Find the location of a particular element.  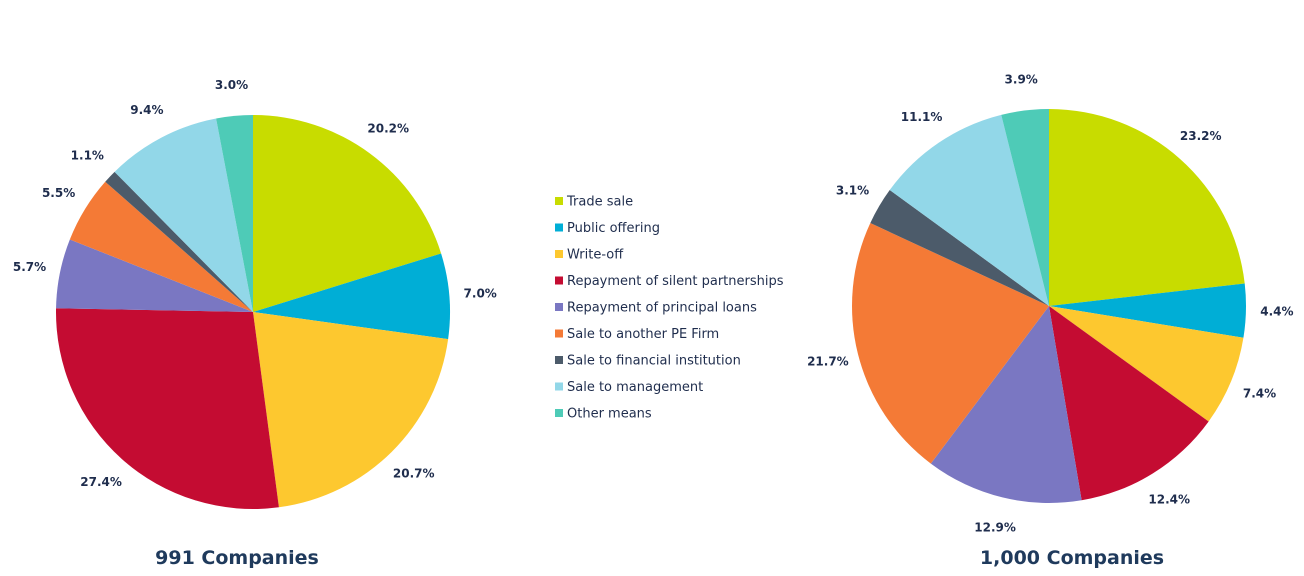

slice-label-sale-to-management: 11.1% is located at coordinates (922, 117).